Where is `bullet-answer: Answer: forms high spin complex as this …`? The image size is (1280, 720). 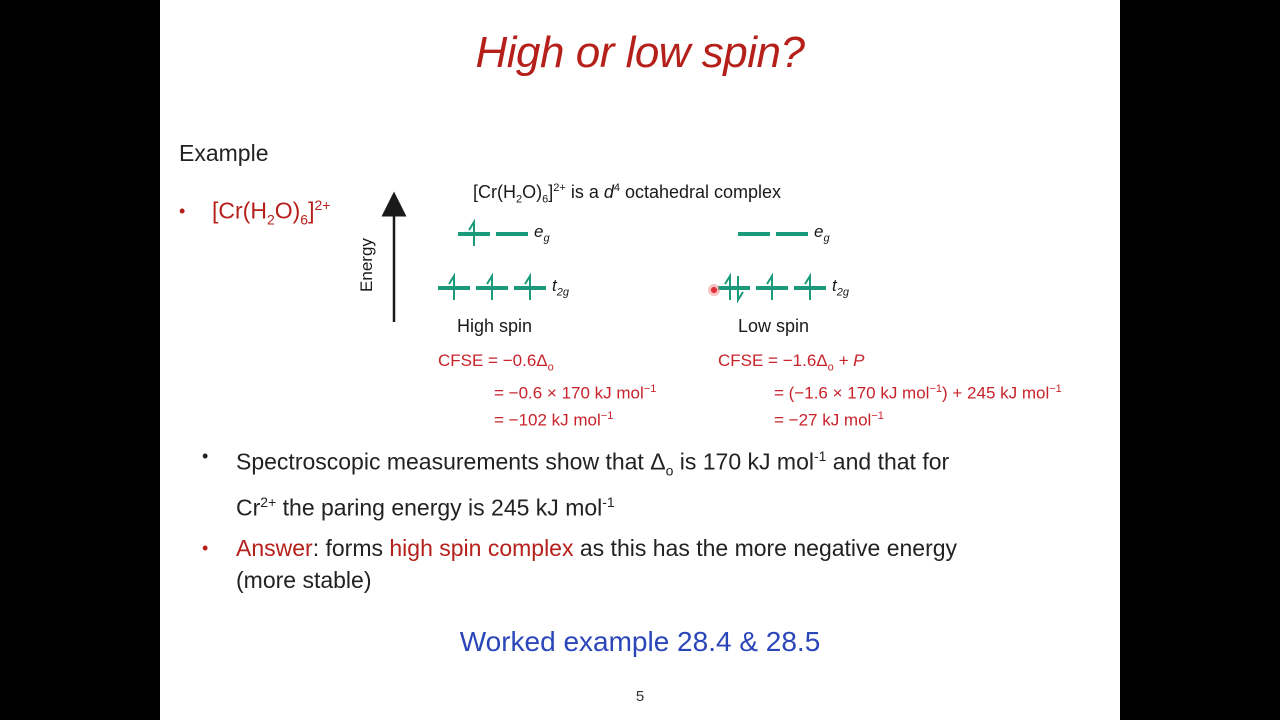
bullet-answer: Answer: forms high spin complex as this … is located at coordinates (597, 564).